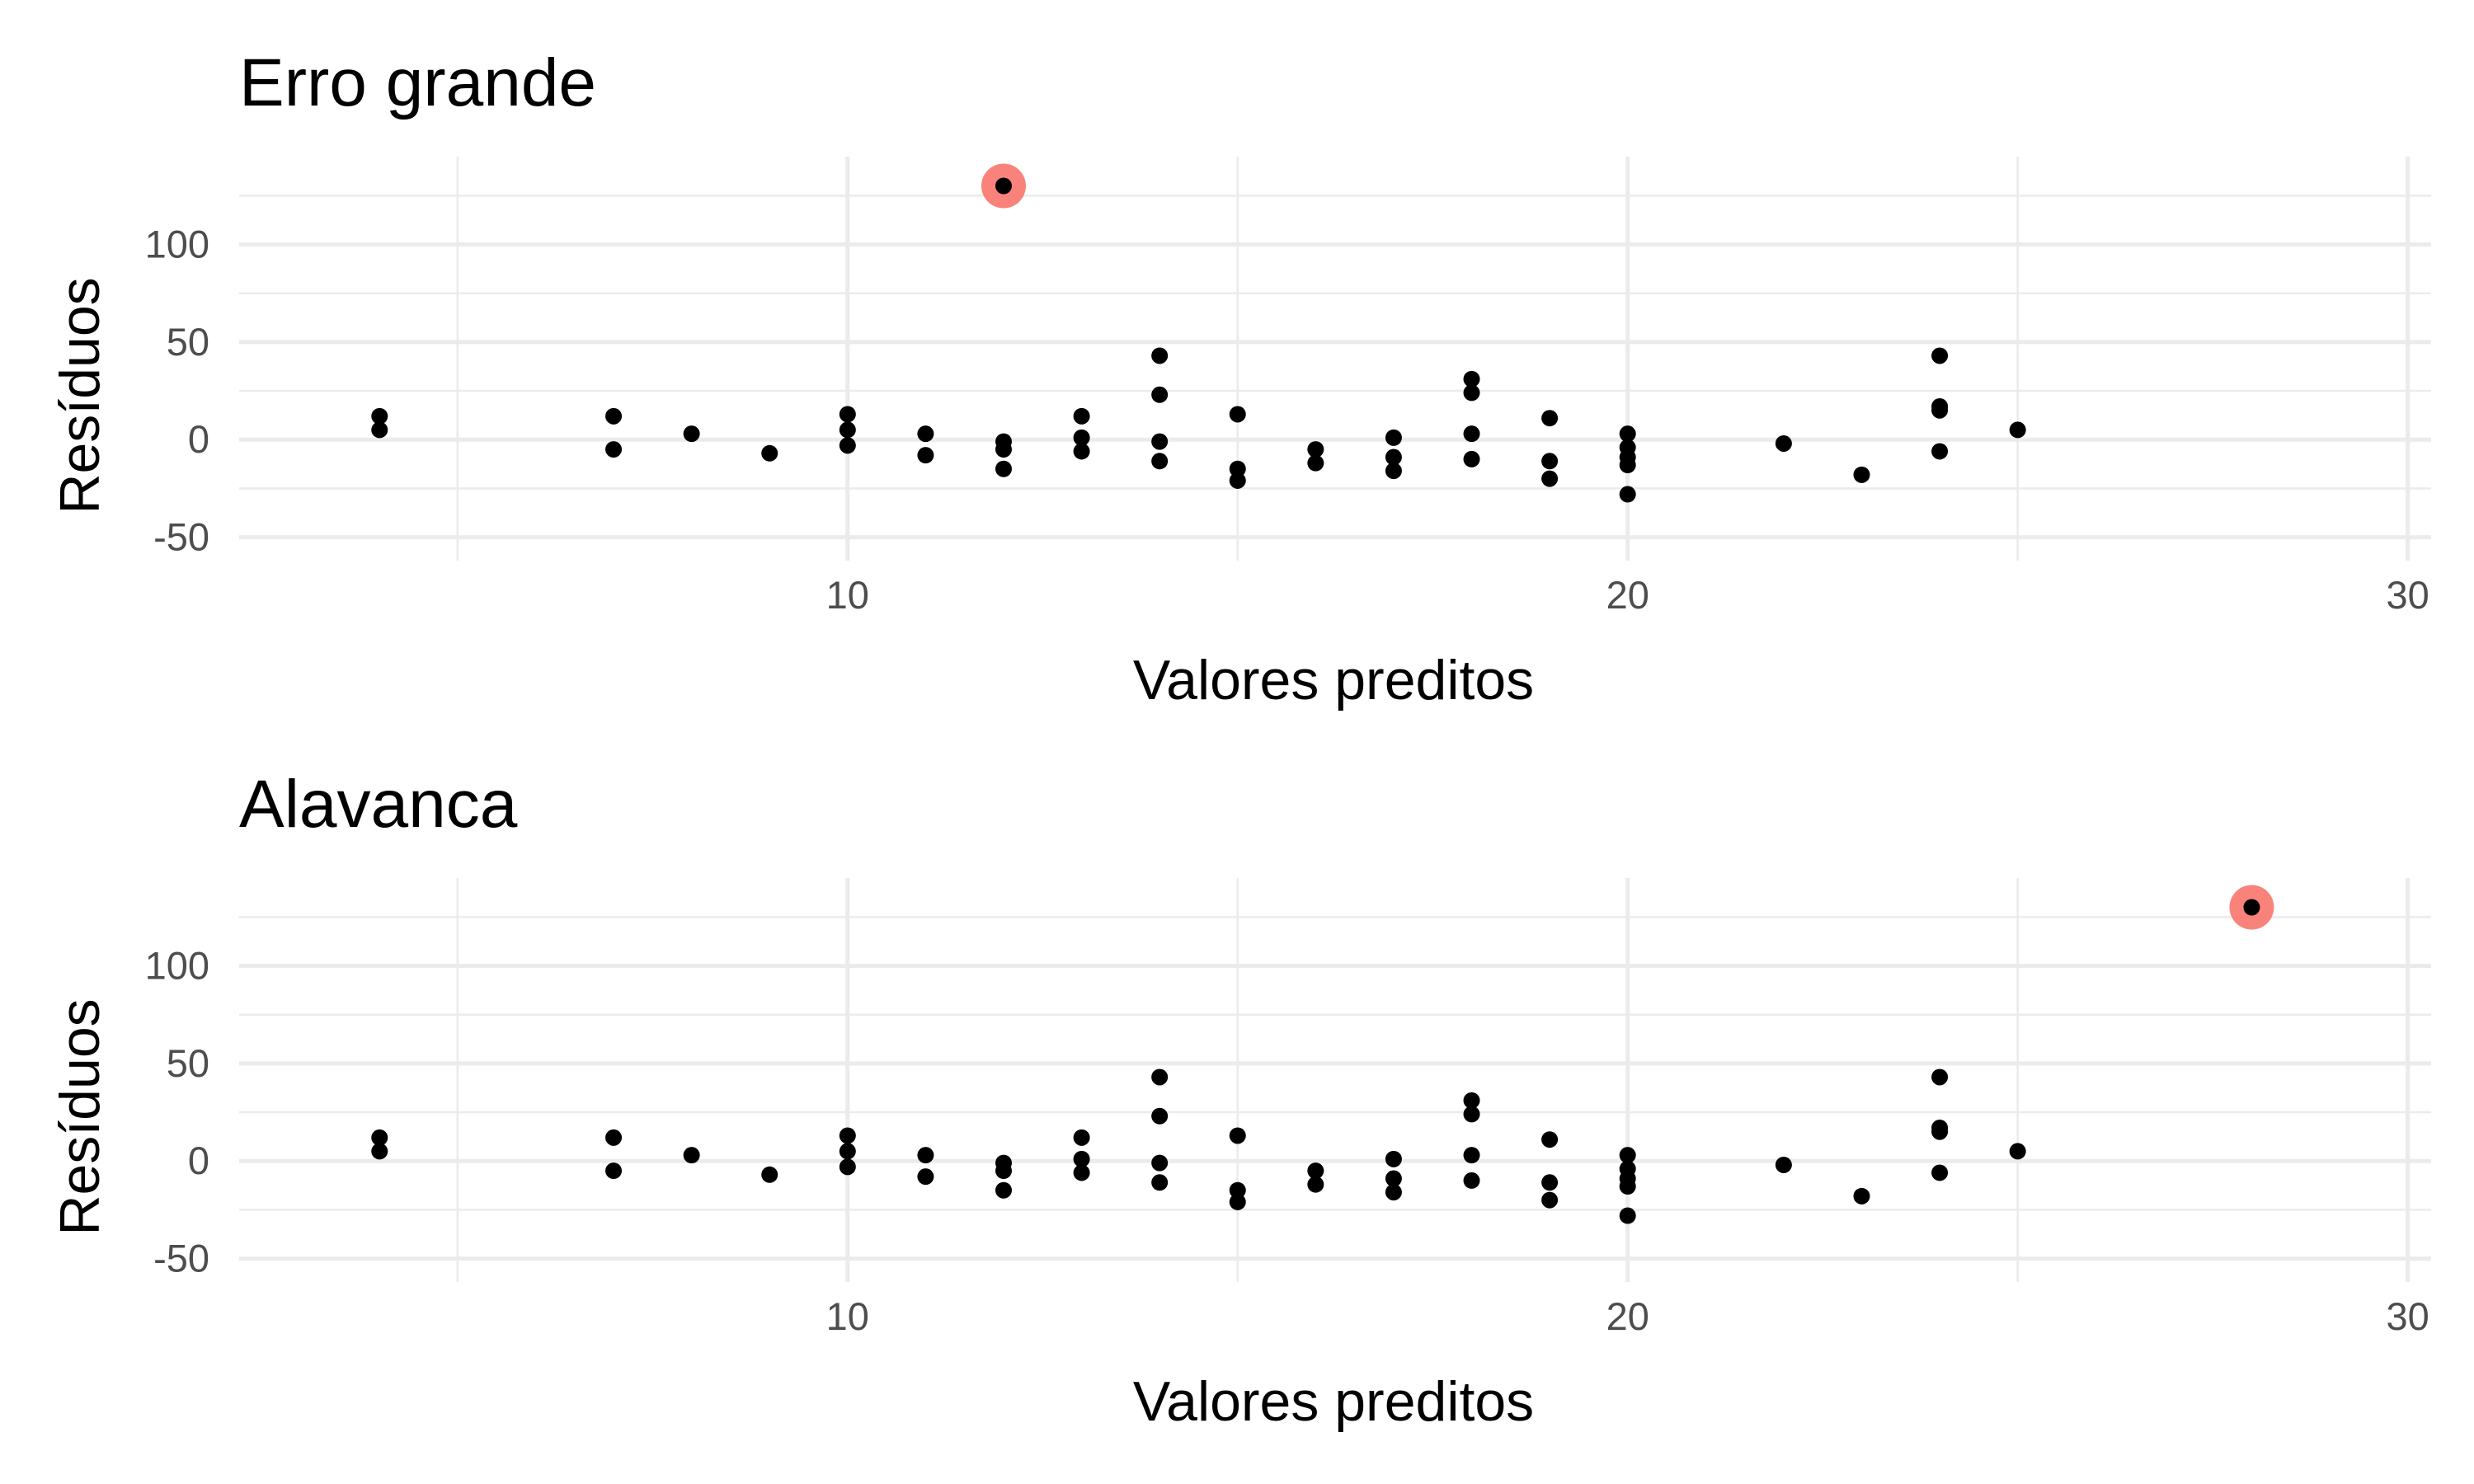  Describe the element at coordinates (177, 966) in the screenshot. I see `y-tick-label: 100` at that location.